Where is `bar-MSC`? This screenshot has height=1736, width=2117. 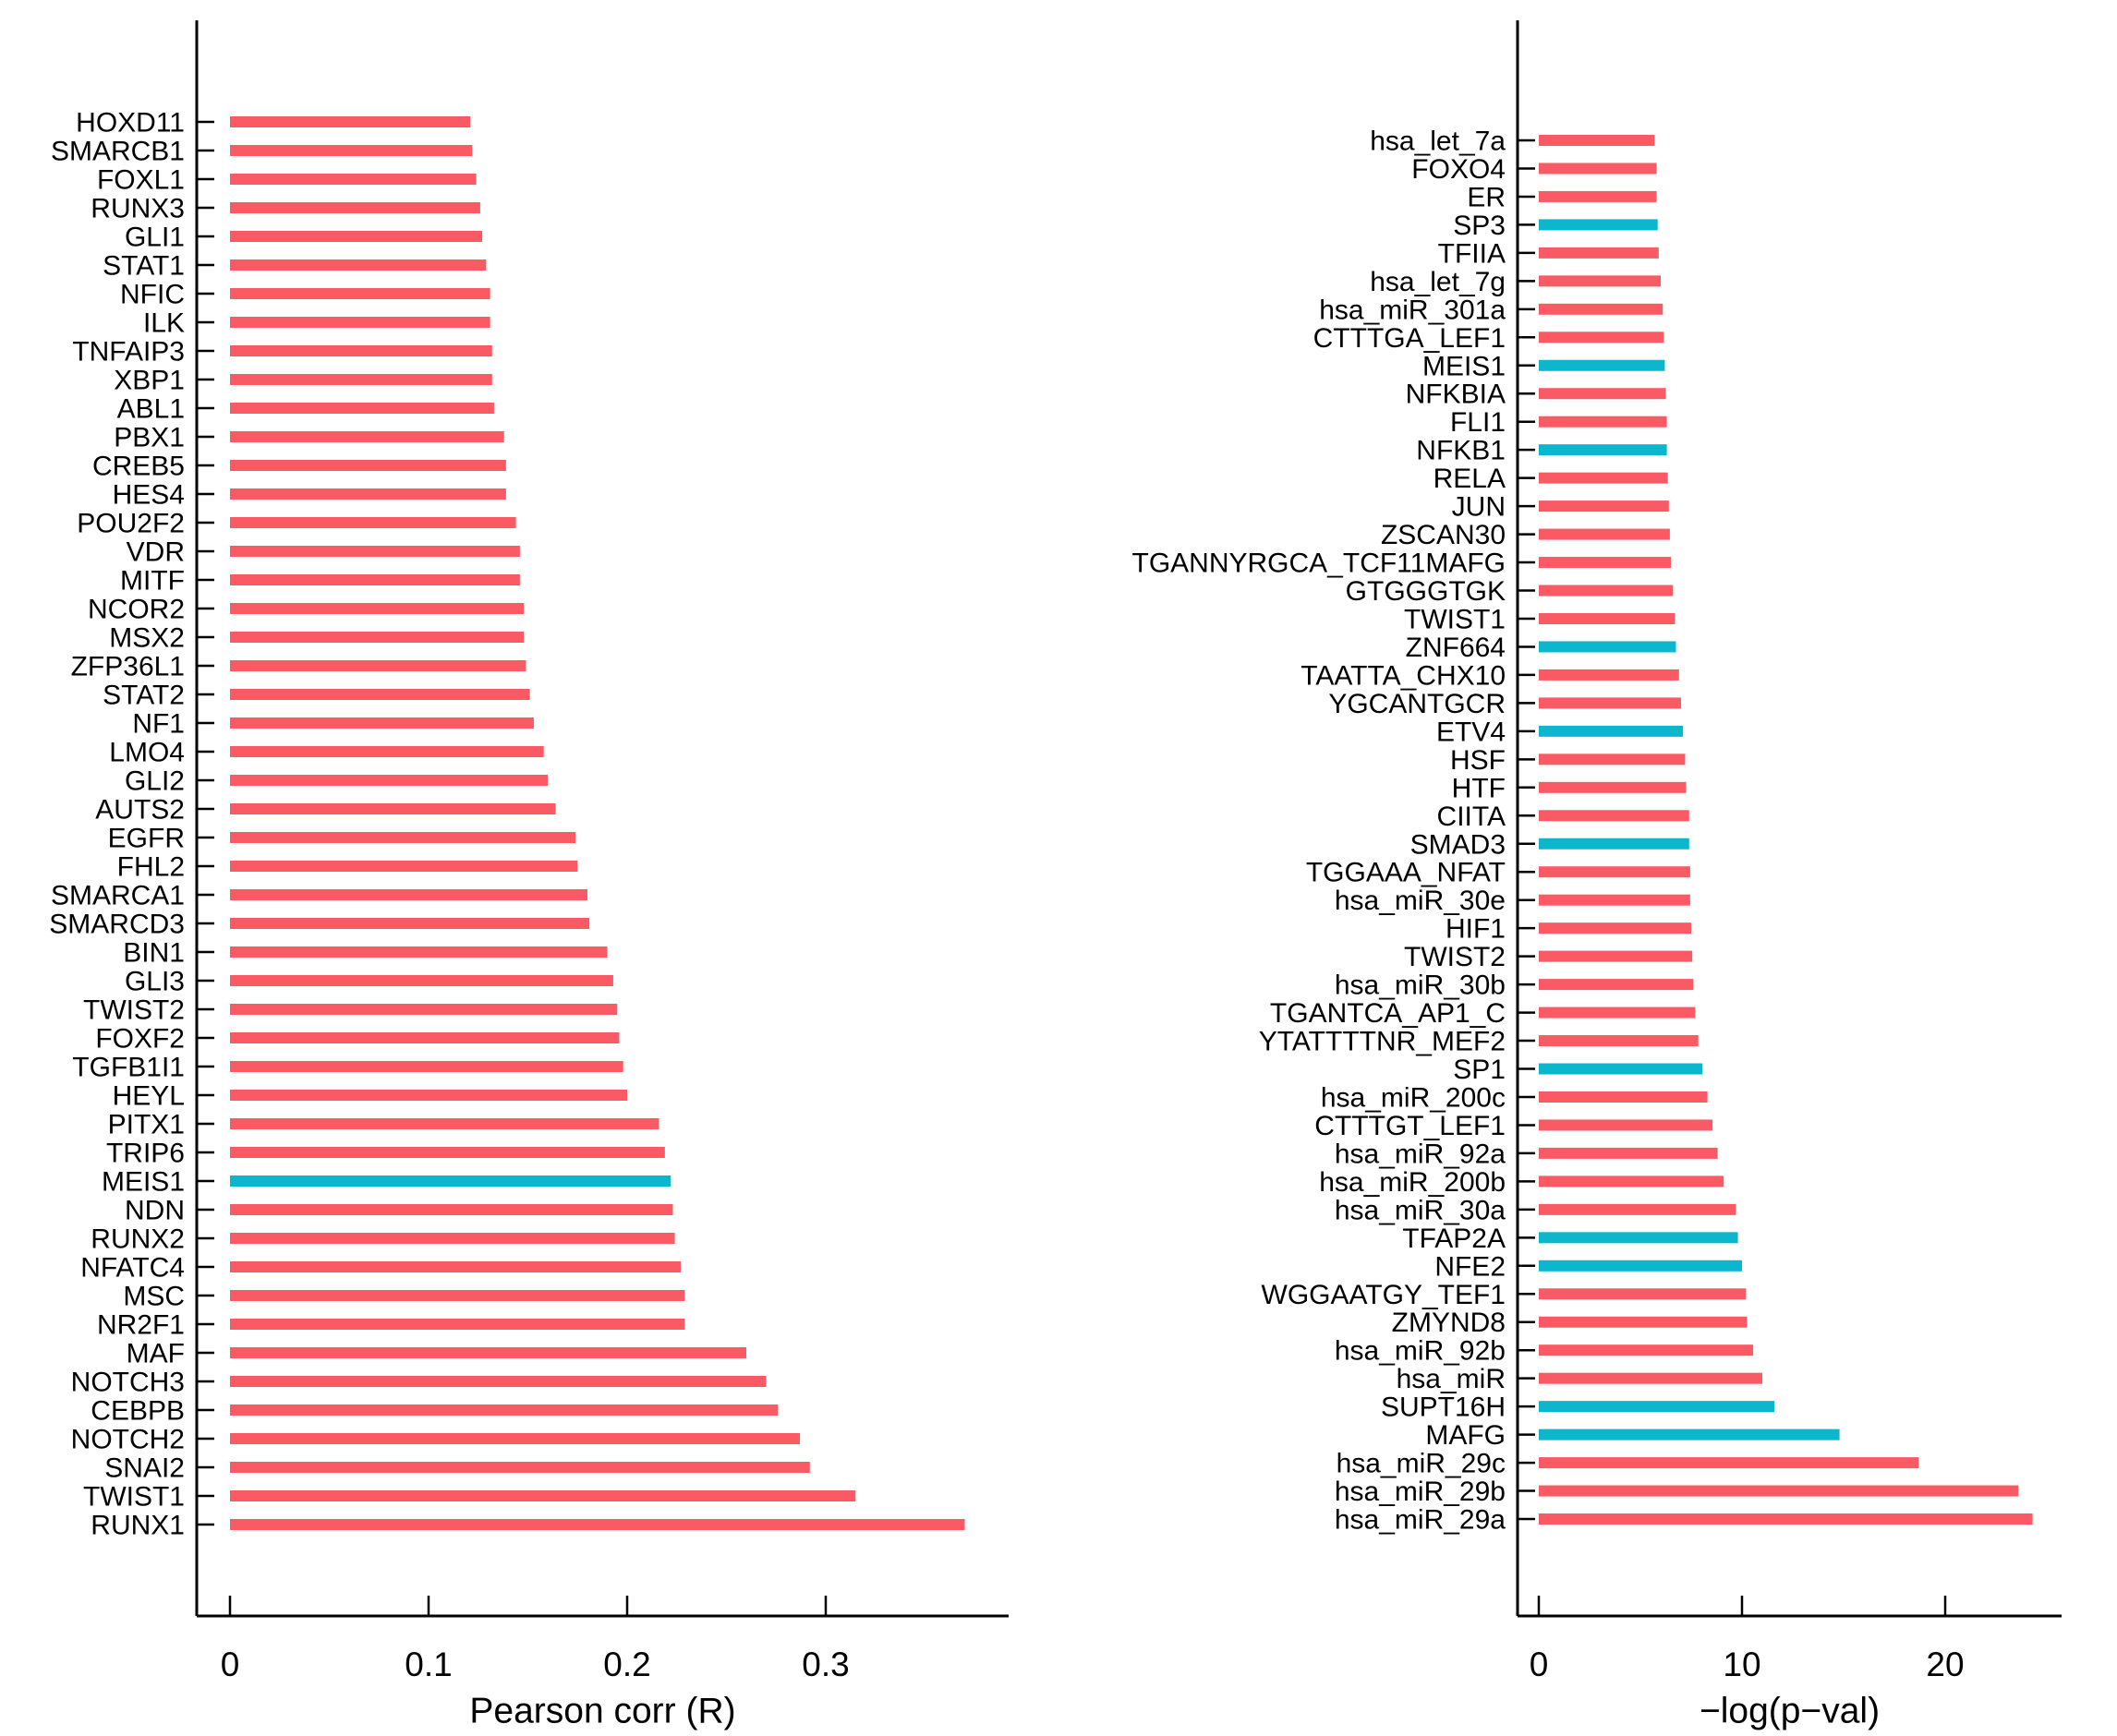
bar-MSC is located at coordinates (457, 1295).